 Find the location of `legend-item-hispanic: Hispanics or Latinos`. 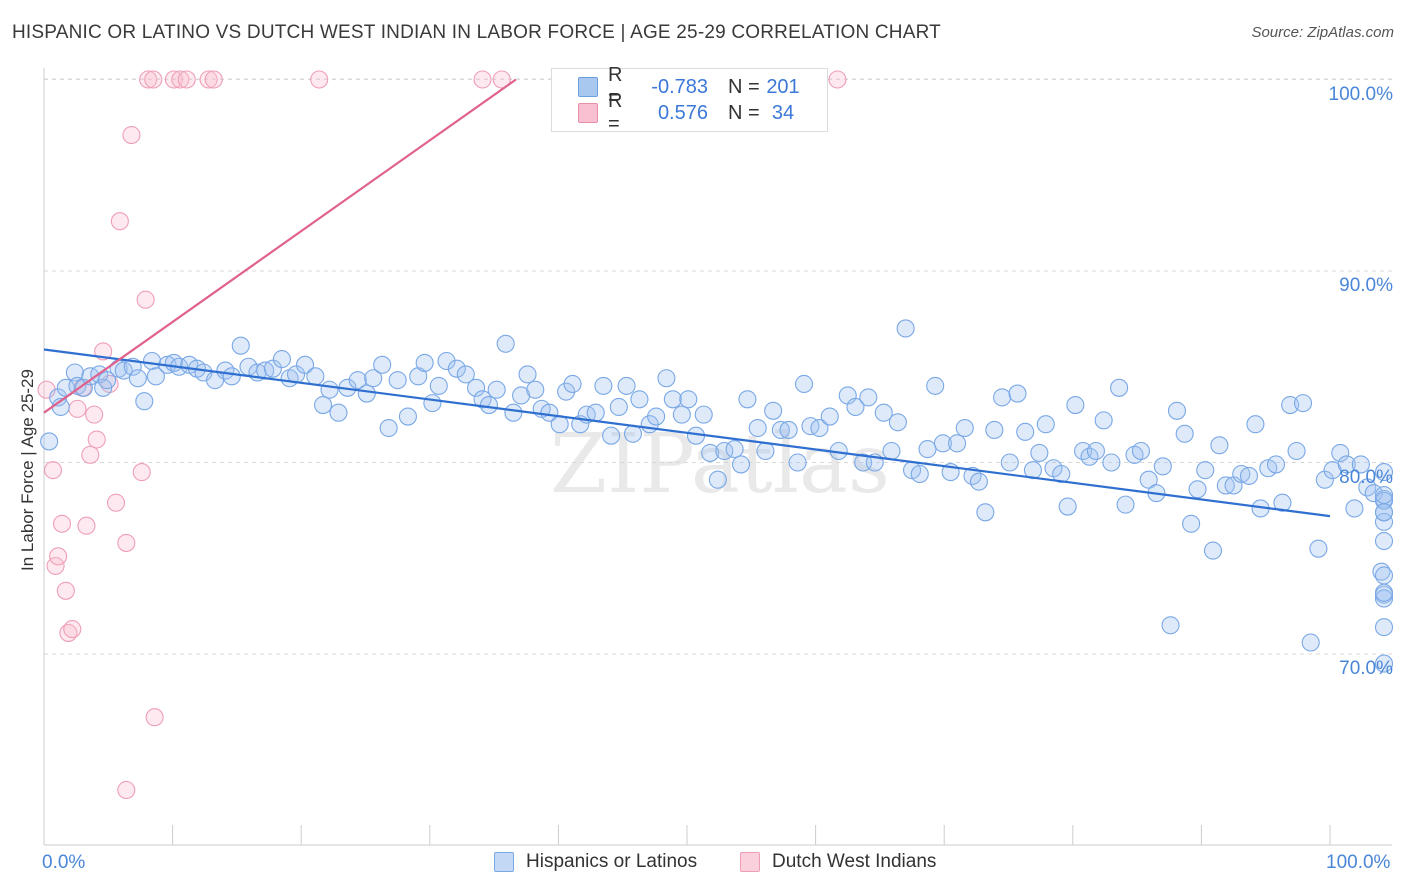

legend-item-hispanic: Hispanics or Latinos is located at coordinates (595, 862).